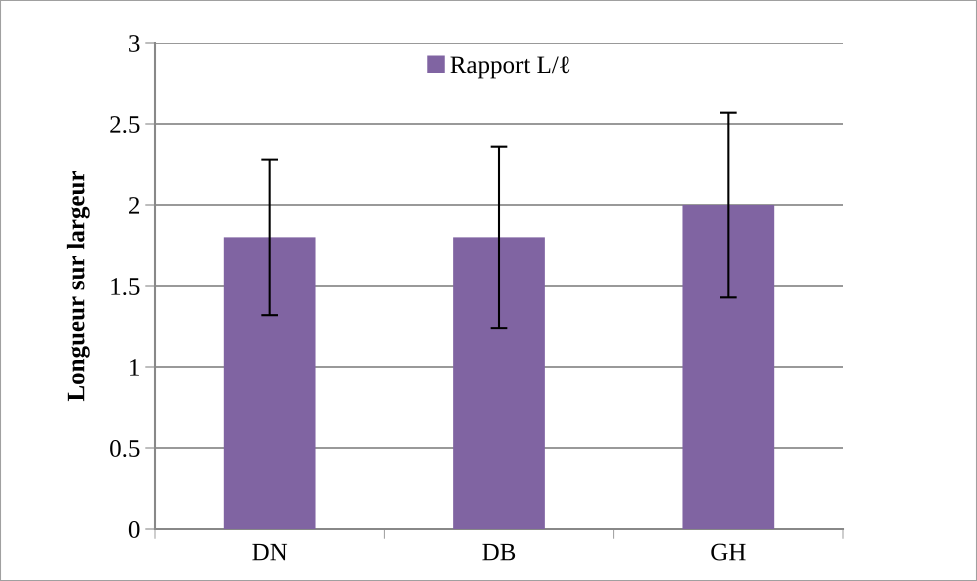 Image resolution: width=977 pixels, height=581 pixels. Describe the element at coordinates (270, 552) in the screenshot. I see `x-tick-label: DN` at that location.